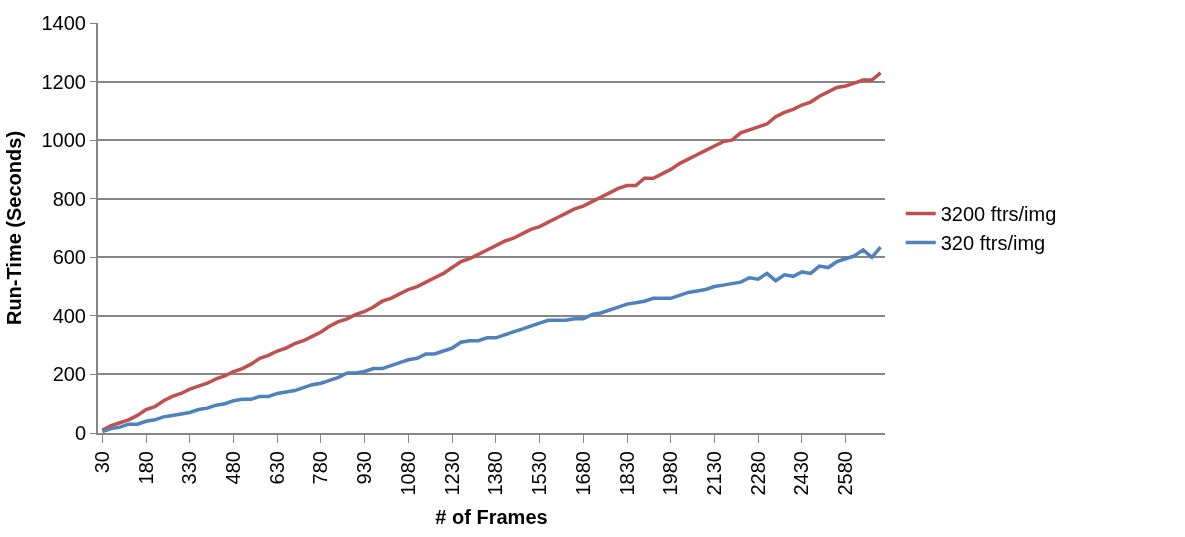 The height and width of the screenshot is (537, 1185). What do you see at coordinates (539, 473) in the screenshot?
I see `x-tick-label: 1530` at bounding box center [539, 473].